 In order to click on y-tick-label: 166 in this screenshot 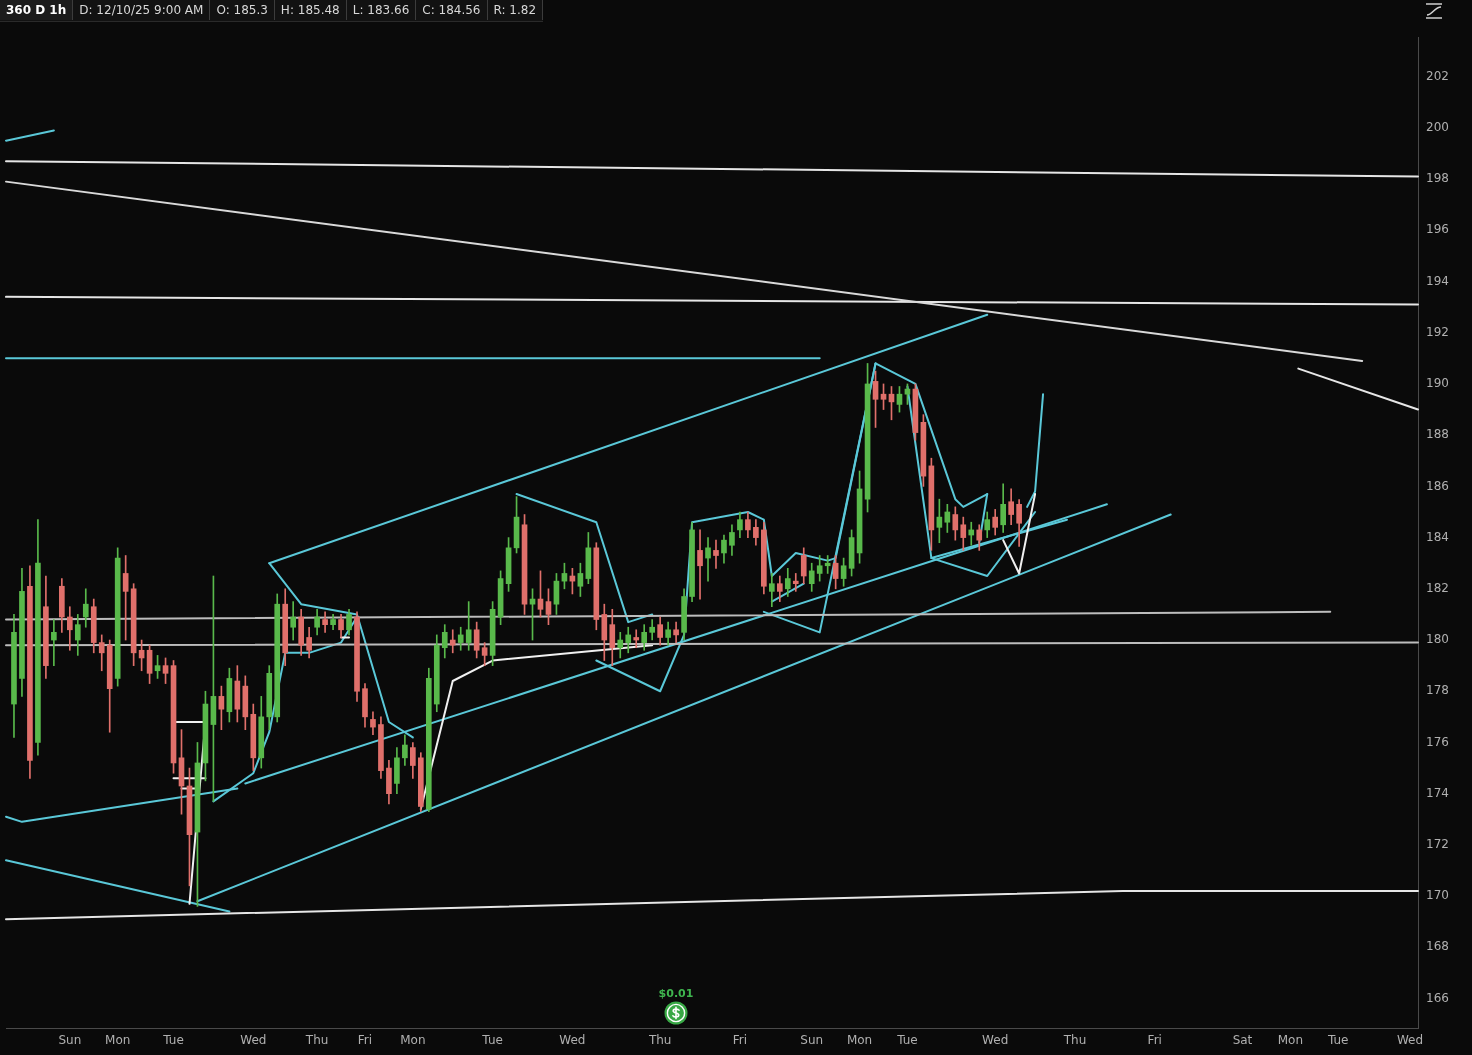, I will do `click(1437, 997)`.